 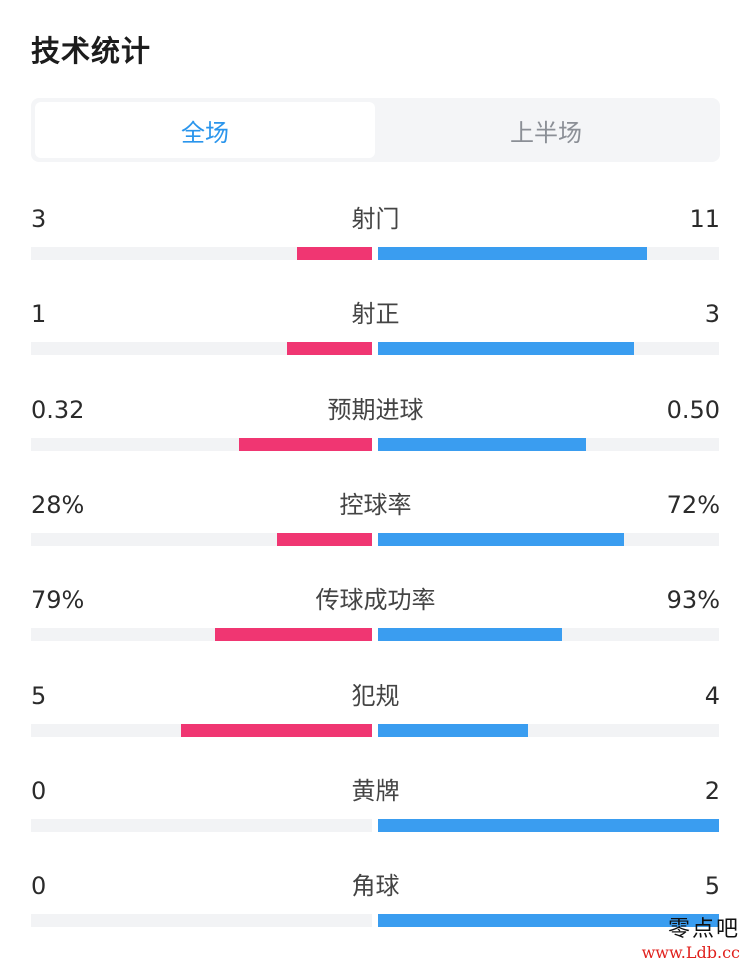 I want to click on stat-label: 射正, so click(x=375, y=314).